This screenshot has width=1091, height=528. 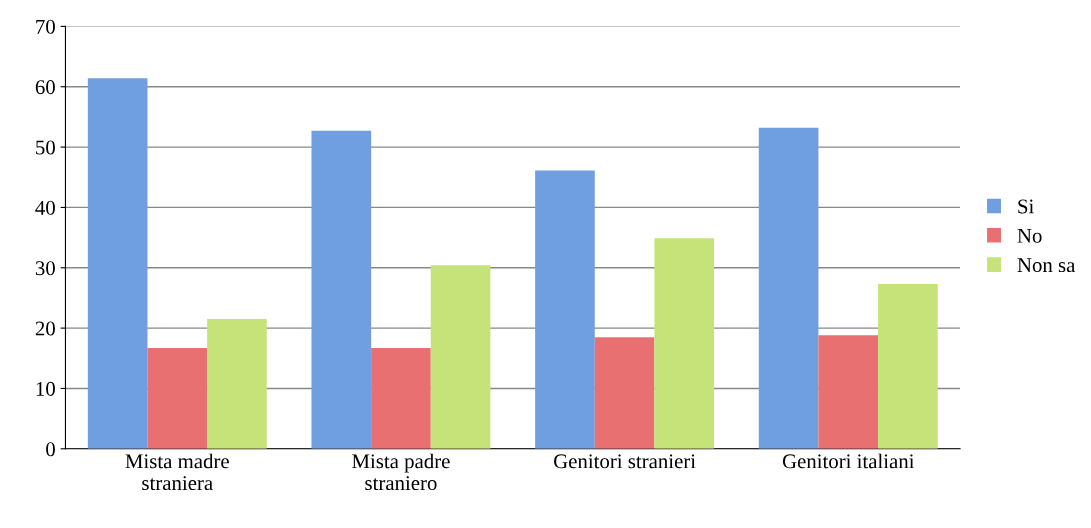 I want to click on y-tick-label: 10, so click(x=45, y=388).